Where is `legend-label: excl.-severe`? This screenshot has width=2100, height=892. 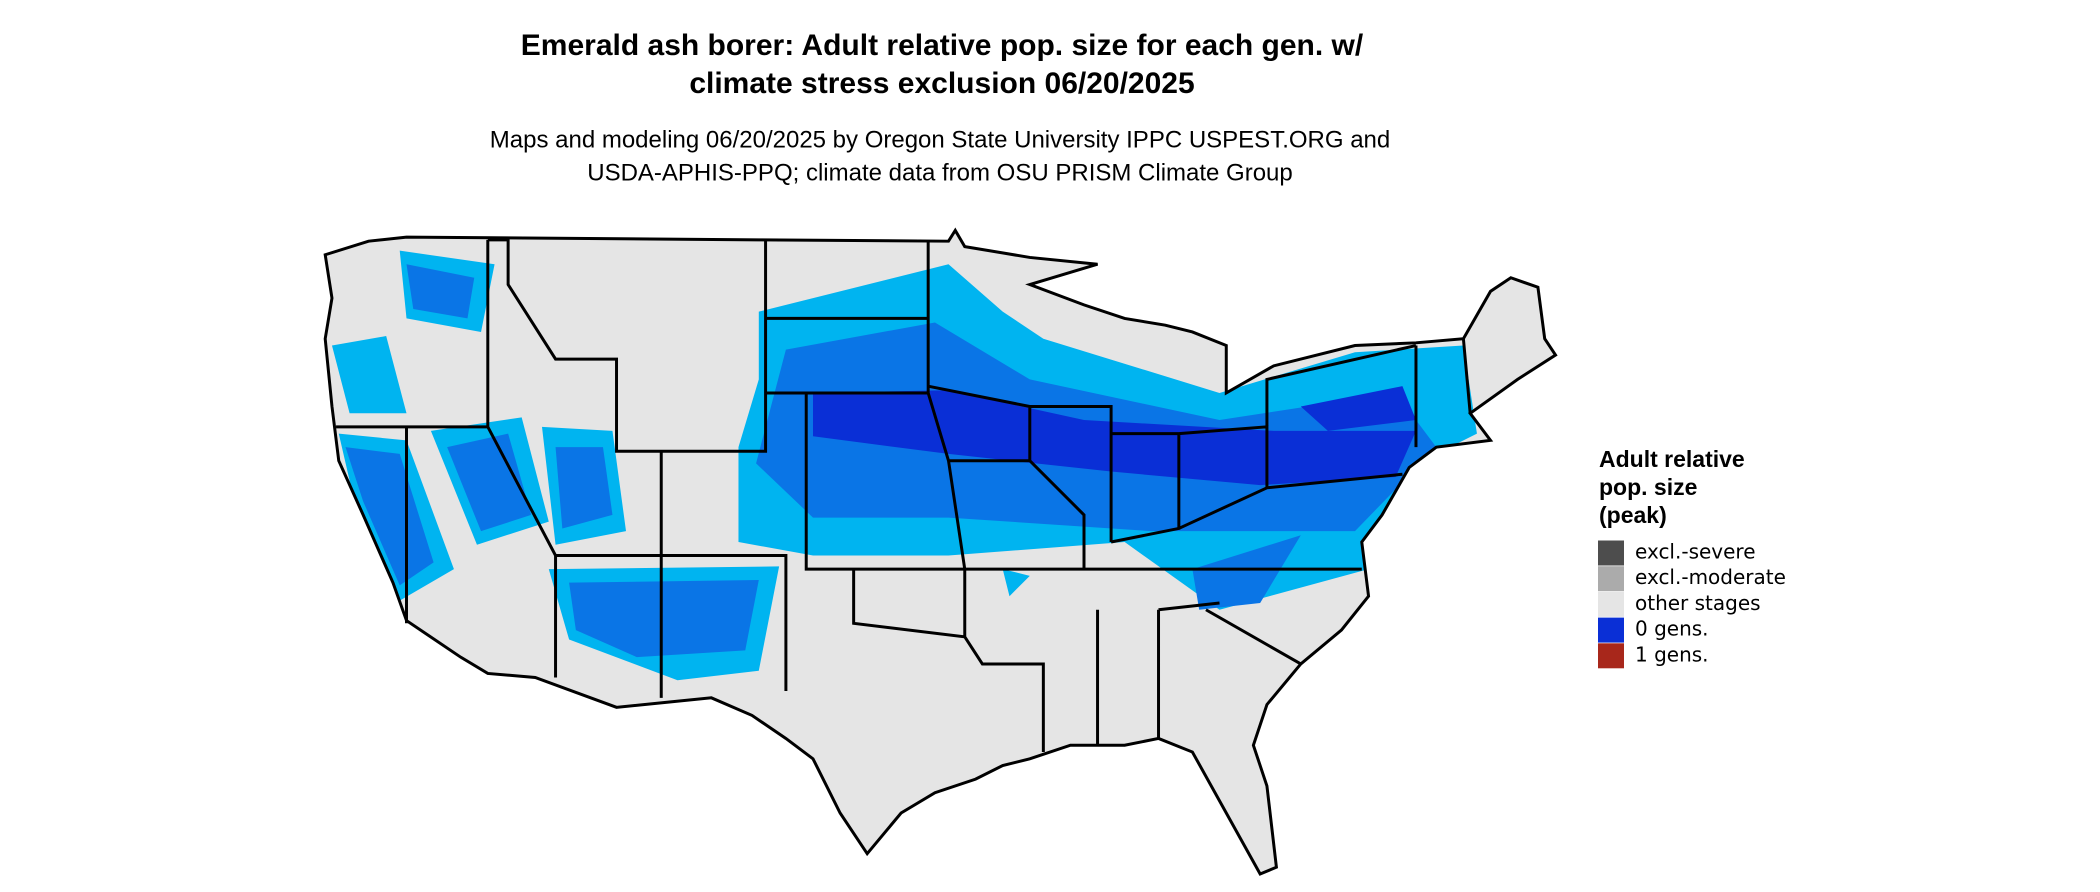
legend-label: excl.-severe is located at coordinates (1695, 552).